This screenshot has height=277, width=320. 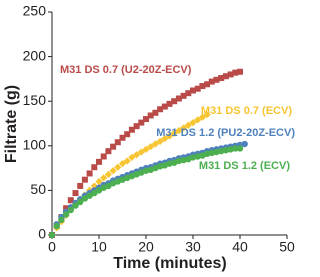 What do you see at coordinates (11, 124) in the screenshot?
I see `y-axis-title: Filtrate (g)` at bounding box center [11, 124].